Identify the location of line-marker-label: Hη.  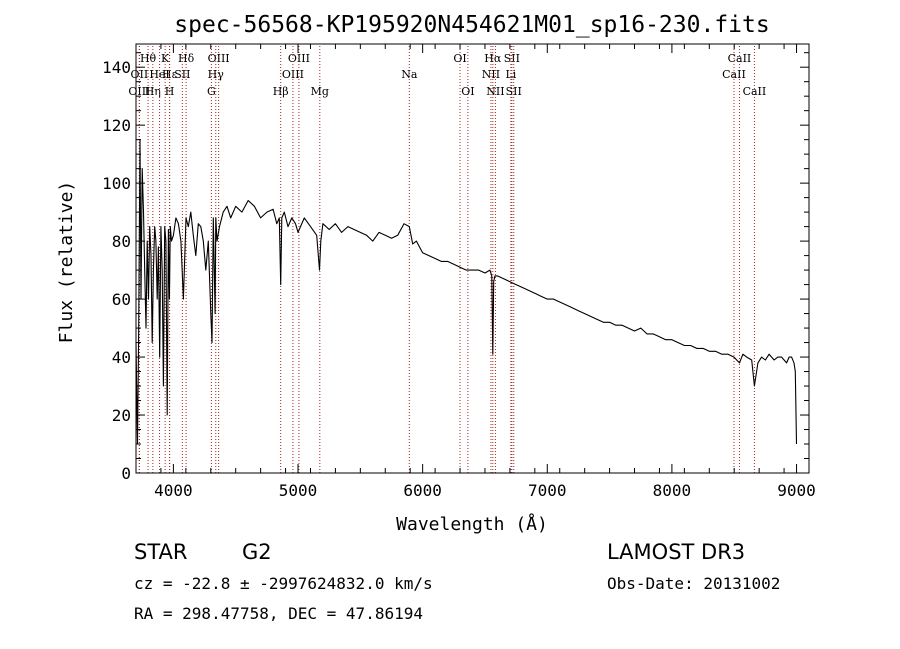
(153, 91).